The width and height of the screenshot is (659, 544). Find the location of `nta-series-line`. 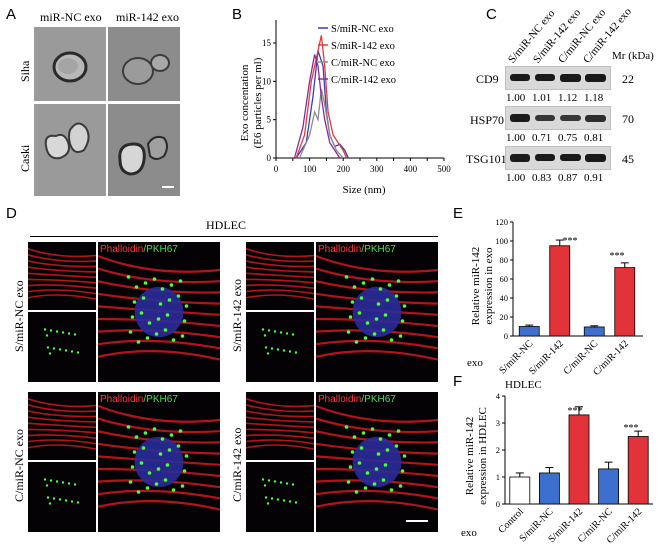

nta-series-line is located at coordinates (317, 106).